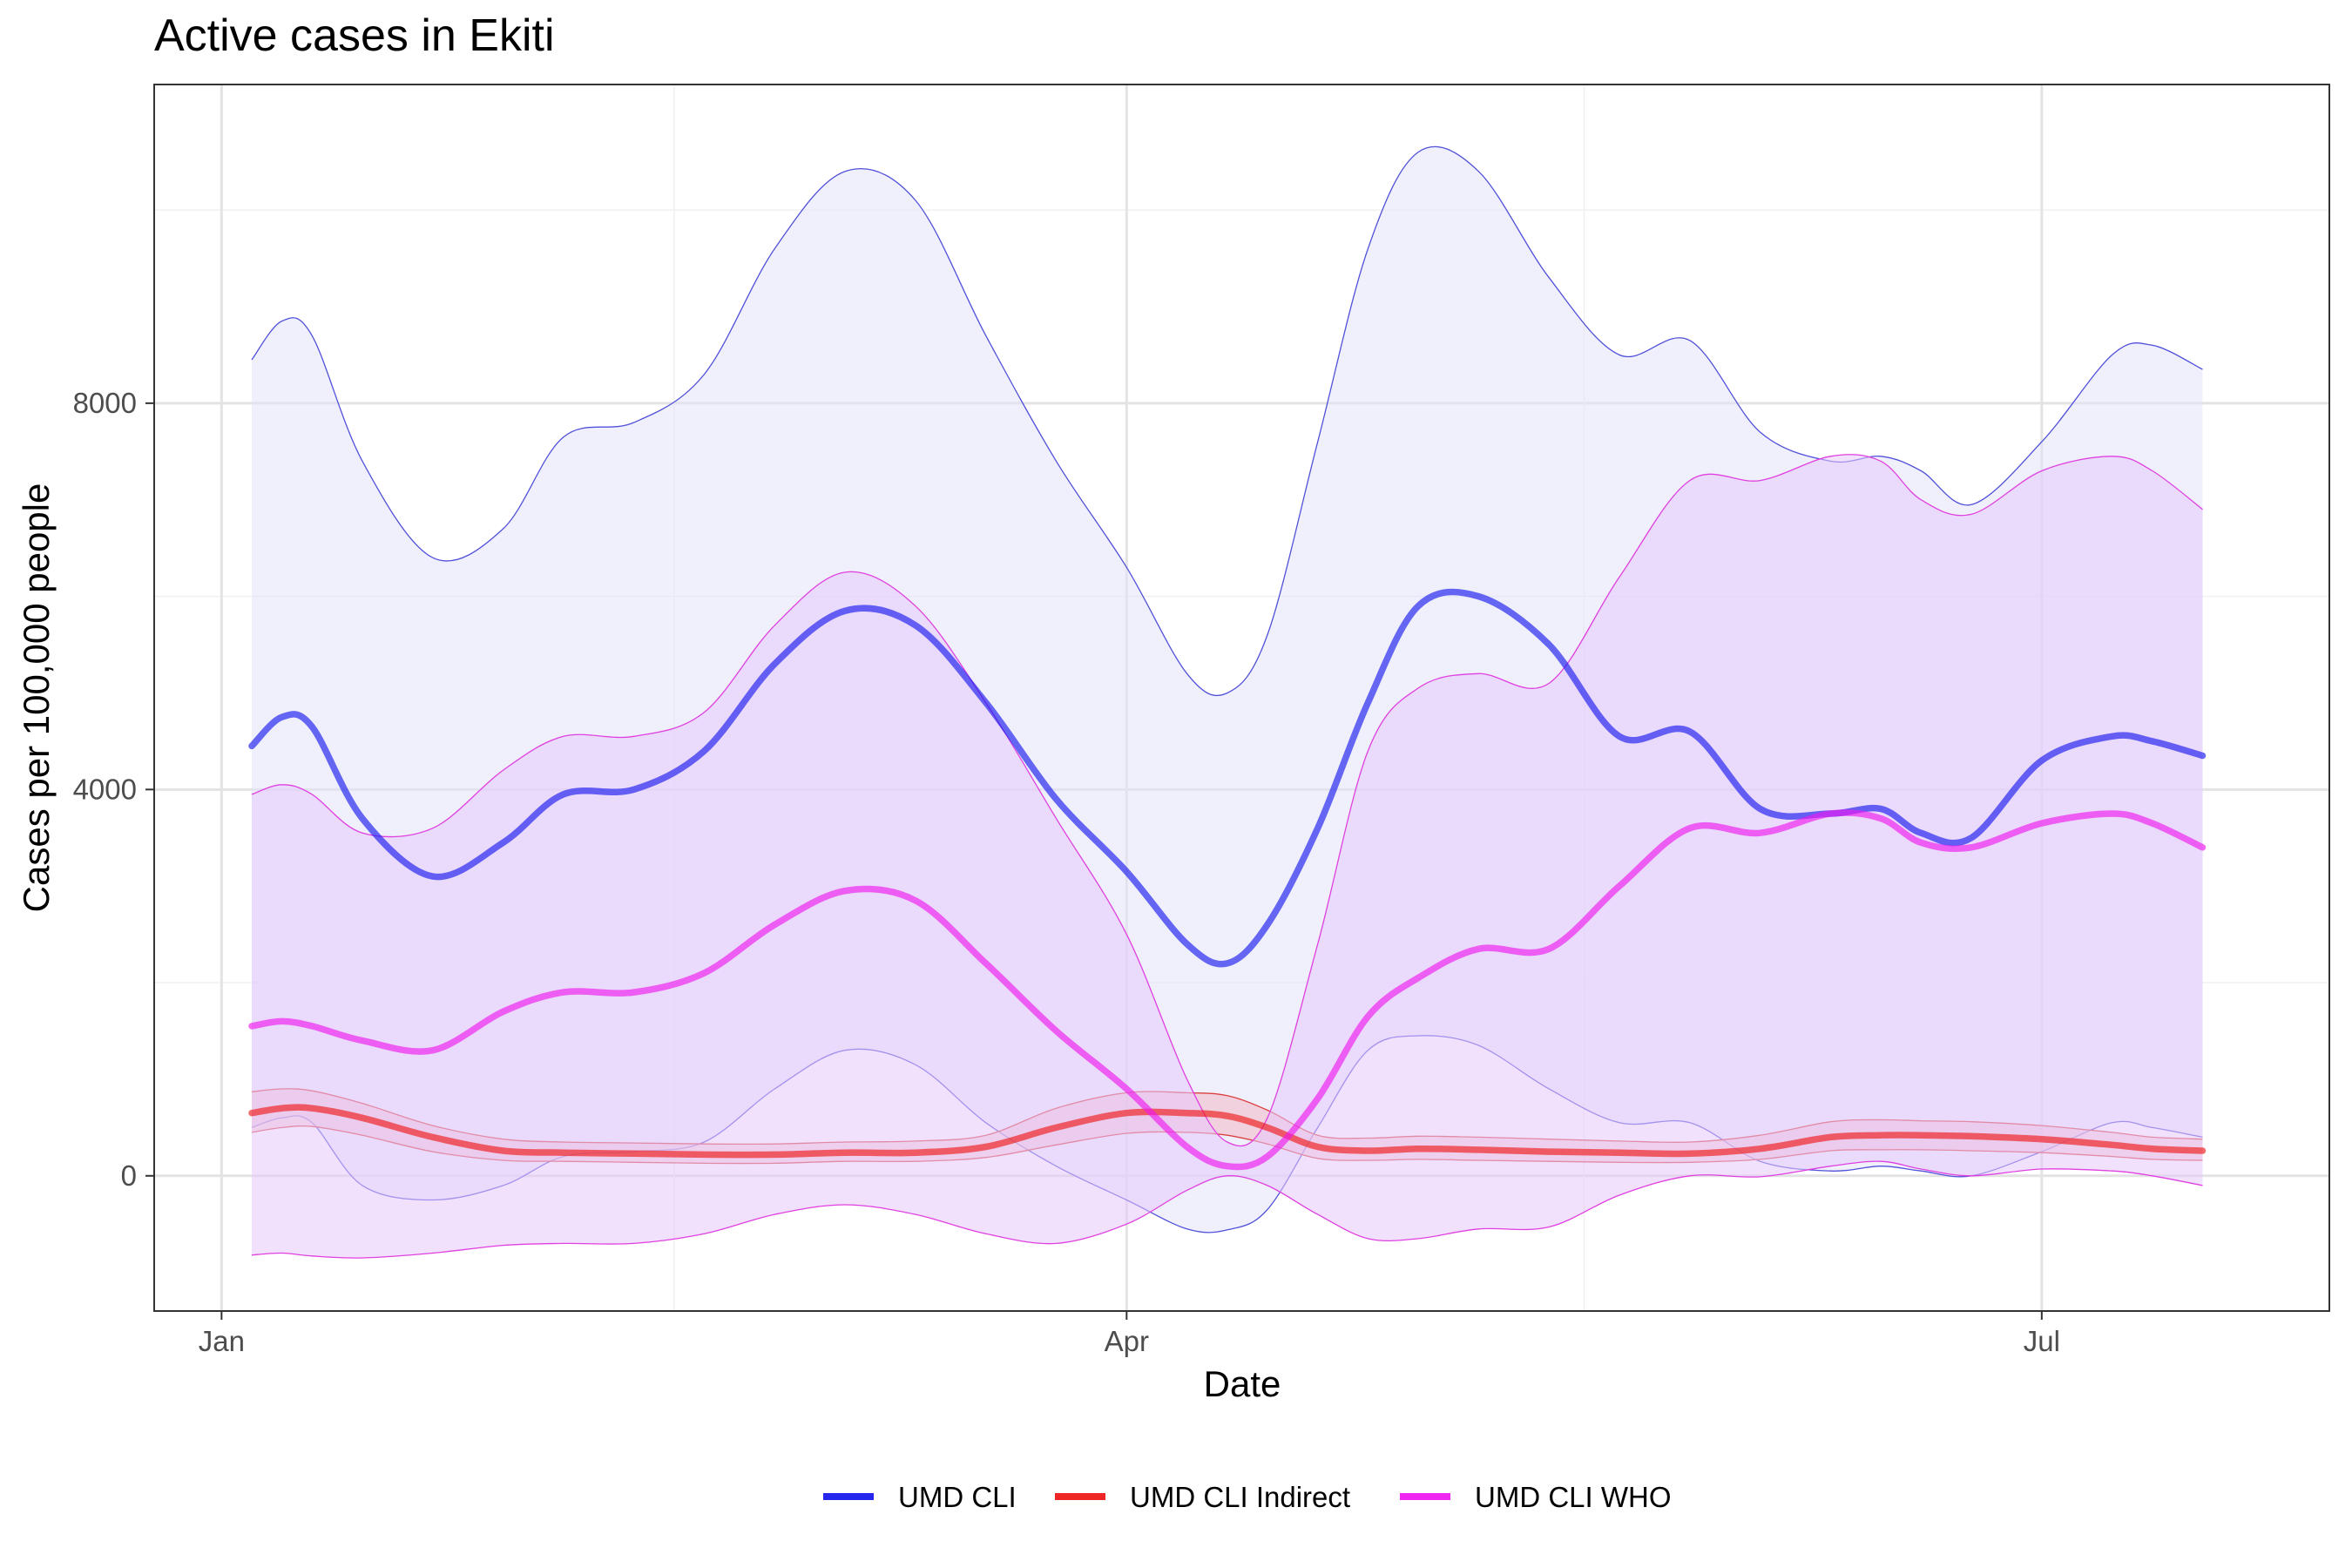 Image resolution: width=2352 pixels, height=1568 pixels. Describe the element at coordinates (957, 1497) in the screenshot. I see `legend-label-umd-cli: UMD CLI` at that location.